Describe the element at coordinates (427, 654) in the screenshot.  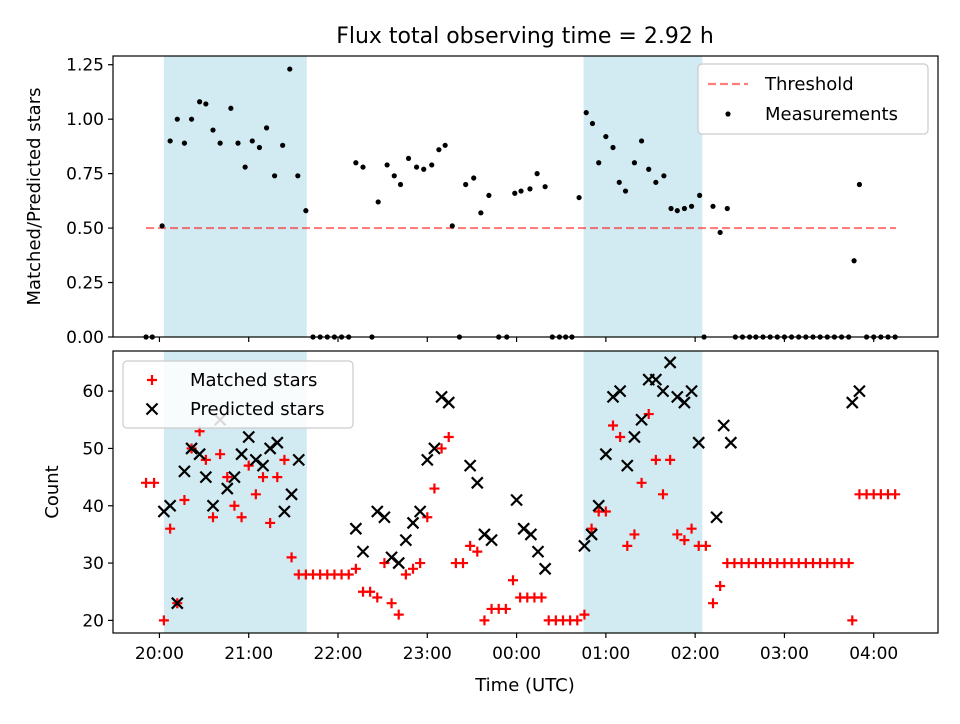
I see `x-tick-label: 23:00` at that location.